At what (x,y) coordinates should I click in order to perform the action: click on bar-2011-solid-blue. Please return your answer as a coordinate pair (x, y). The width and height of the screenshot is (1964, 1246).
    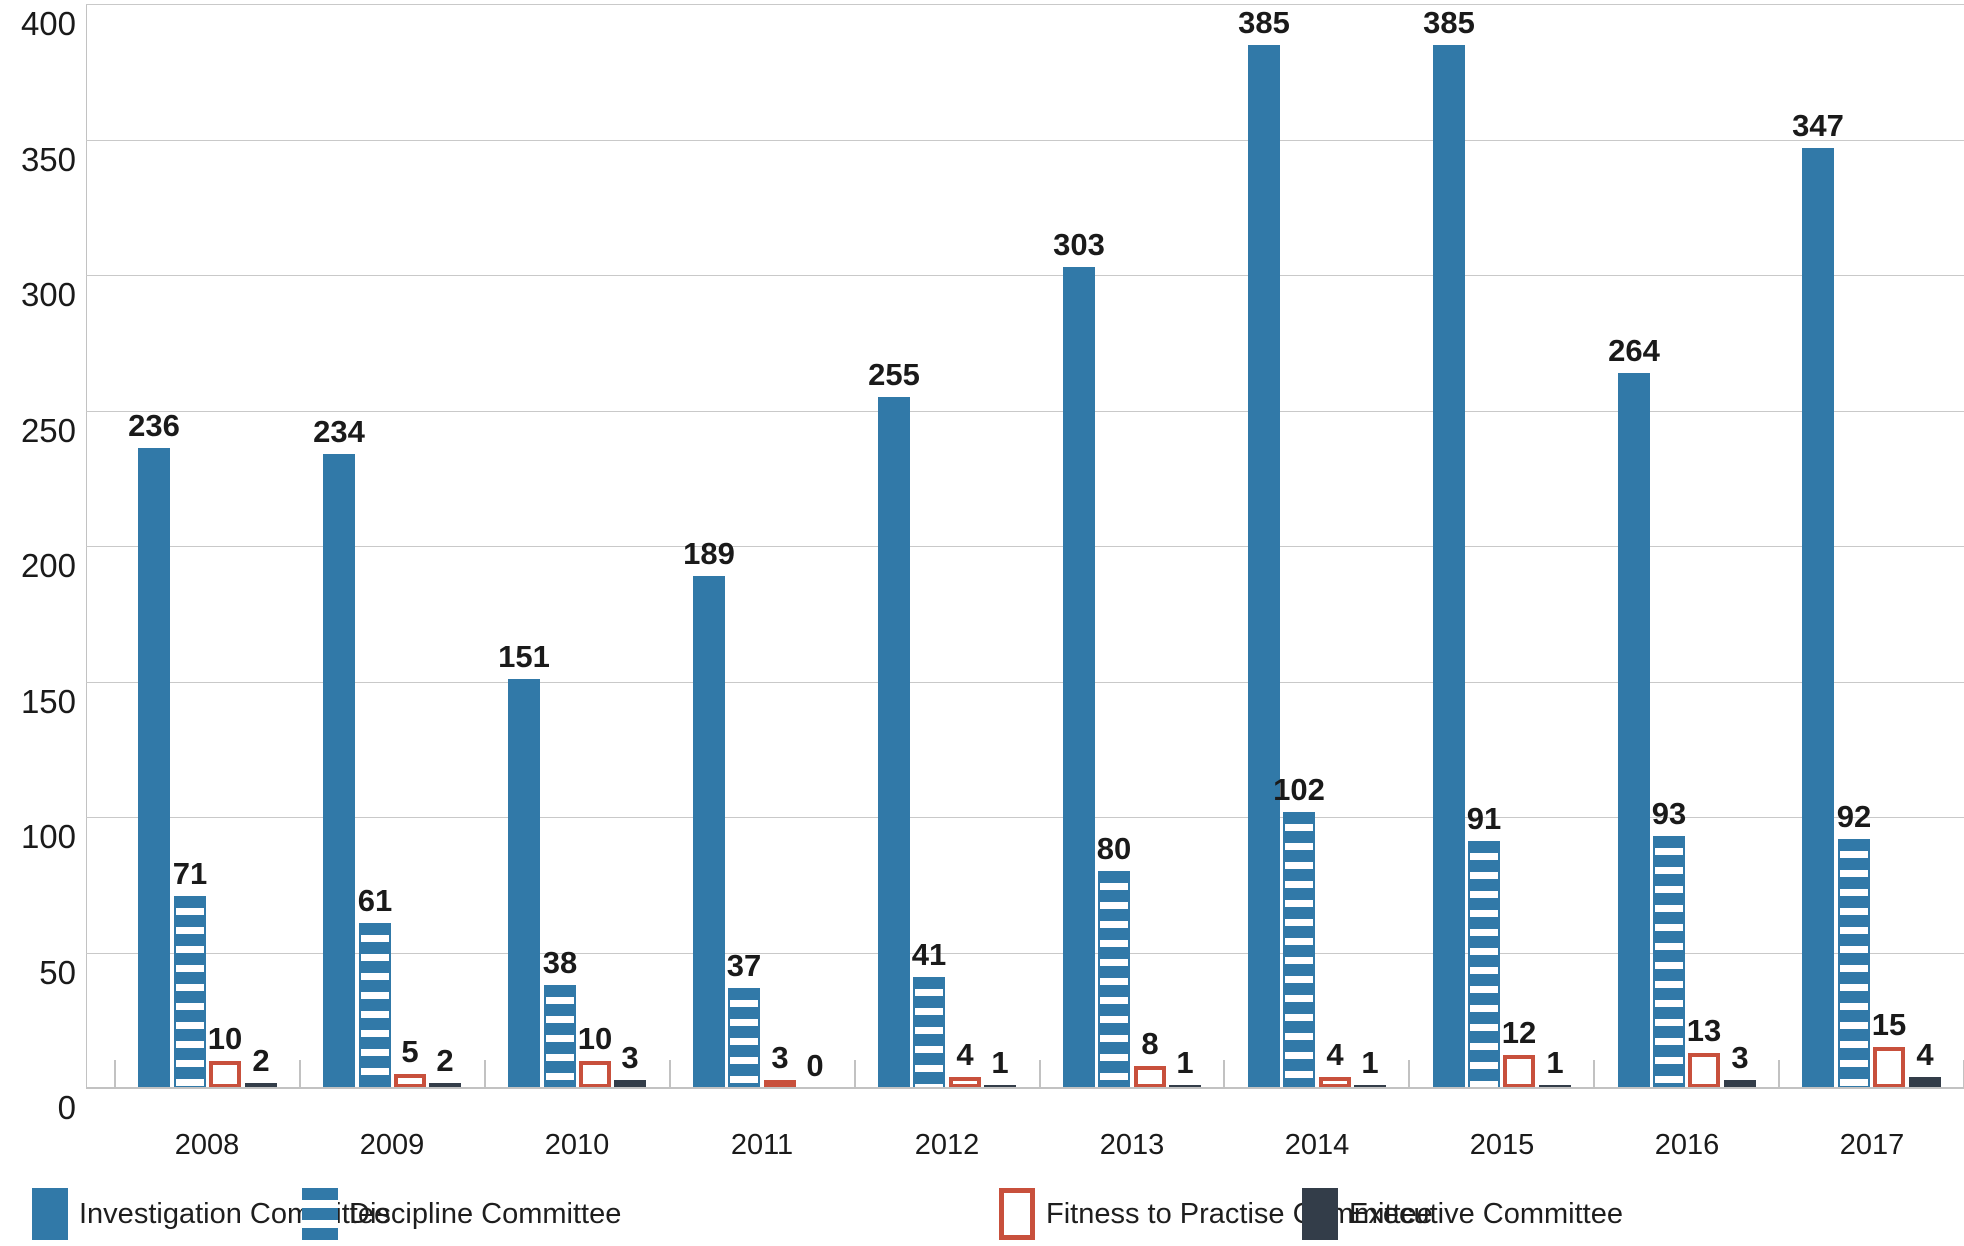
    Looking at the image, I should click on (709, 832).